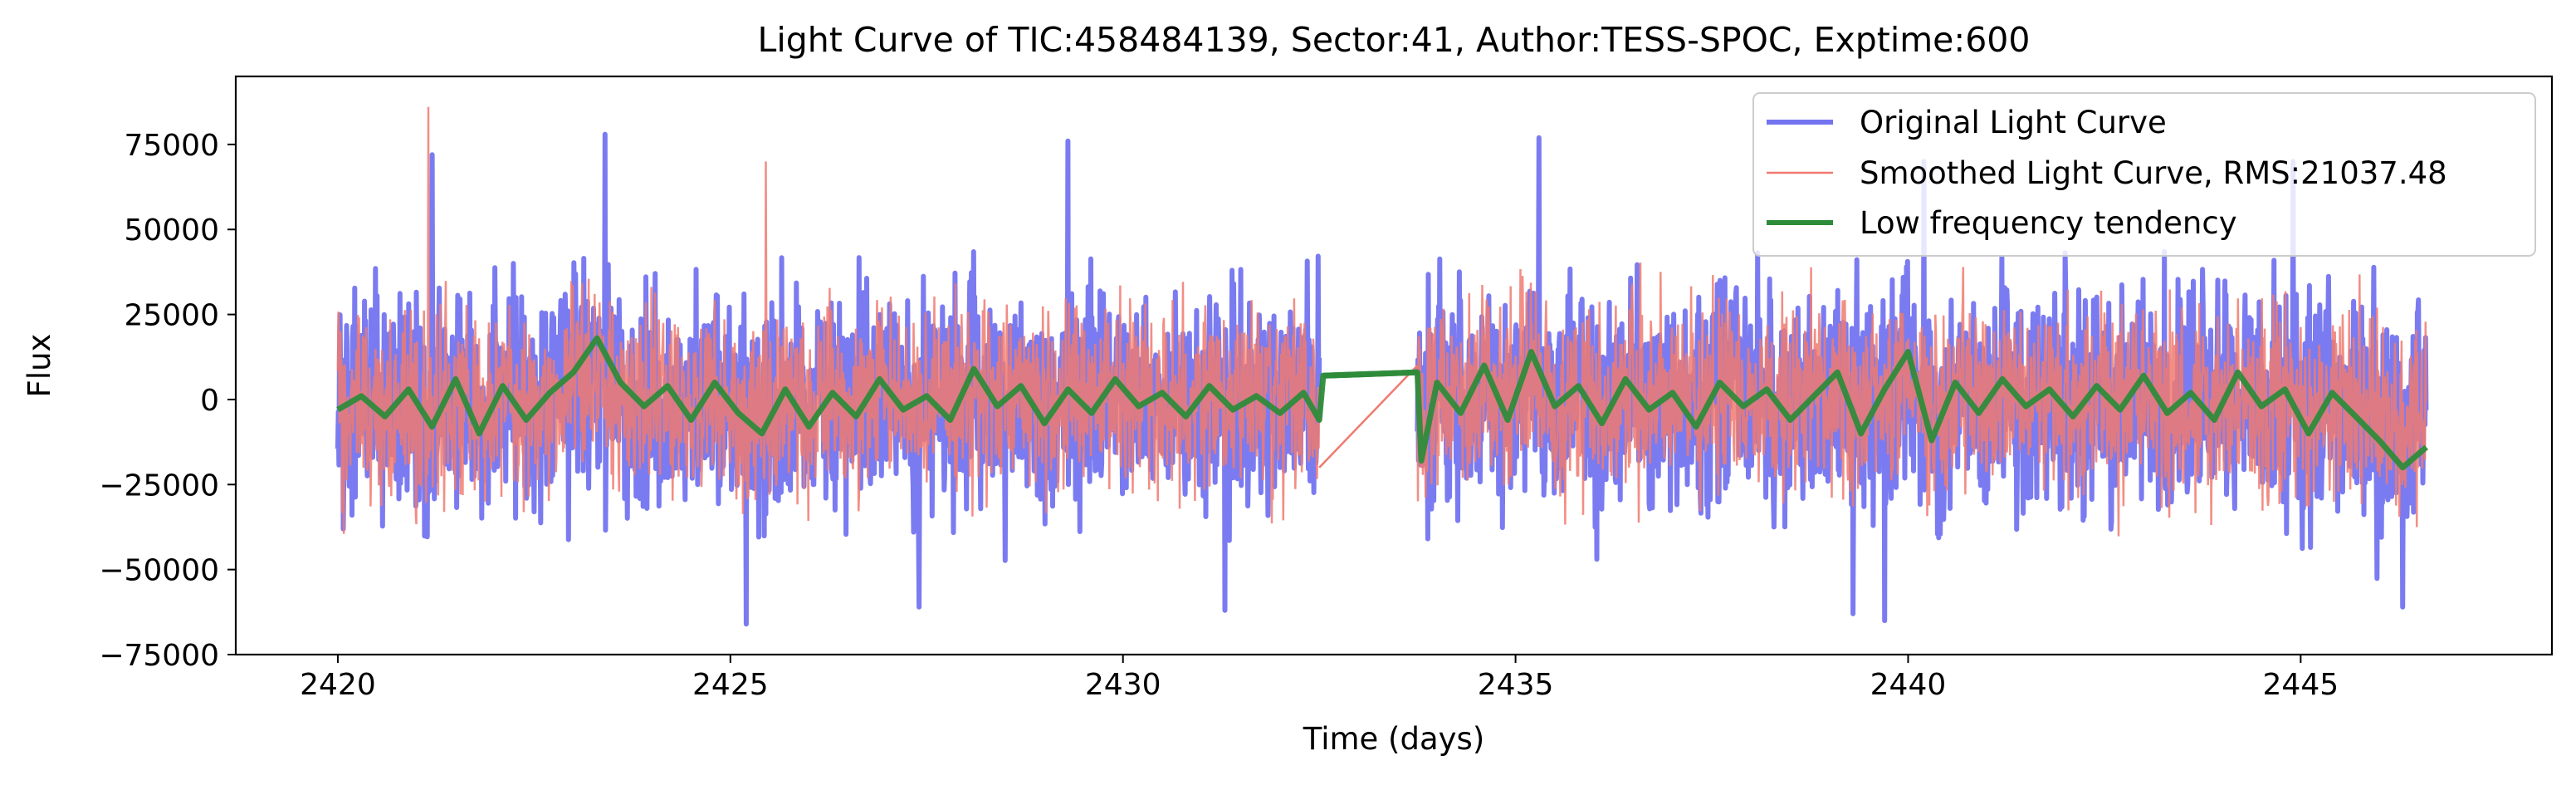 This screenshot has height=785, width=2576. Describe the element at coordinates (2048, 223) in the screenshot. I see `legend-label-trend: Low frequency tendency` at that location.